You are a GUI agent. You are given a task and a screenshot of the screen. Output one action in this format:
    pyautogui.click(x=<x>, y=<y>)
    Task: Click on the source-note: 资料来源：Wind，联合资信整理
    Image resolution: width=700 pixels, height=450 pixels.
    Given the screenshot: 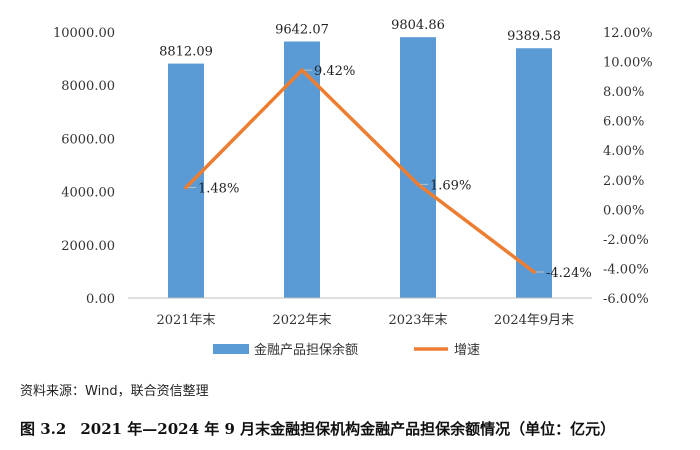 What is the action you would take?
    pyautogui.click(x=114, y=391)
    